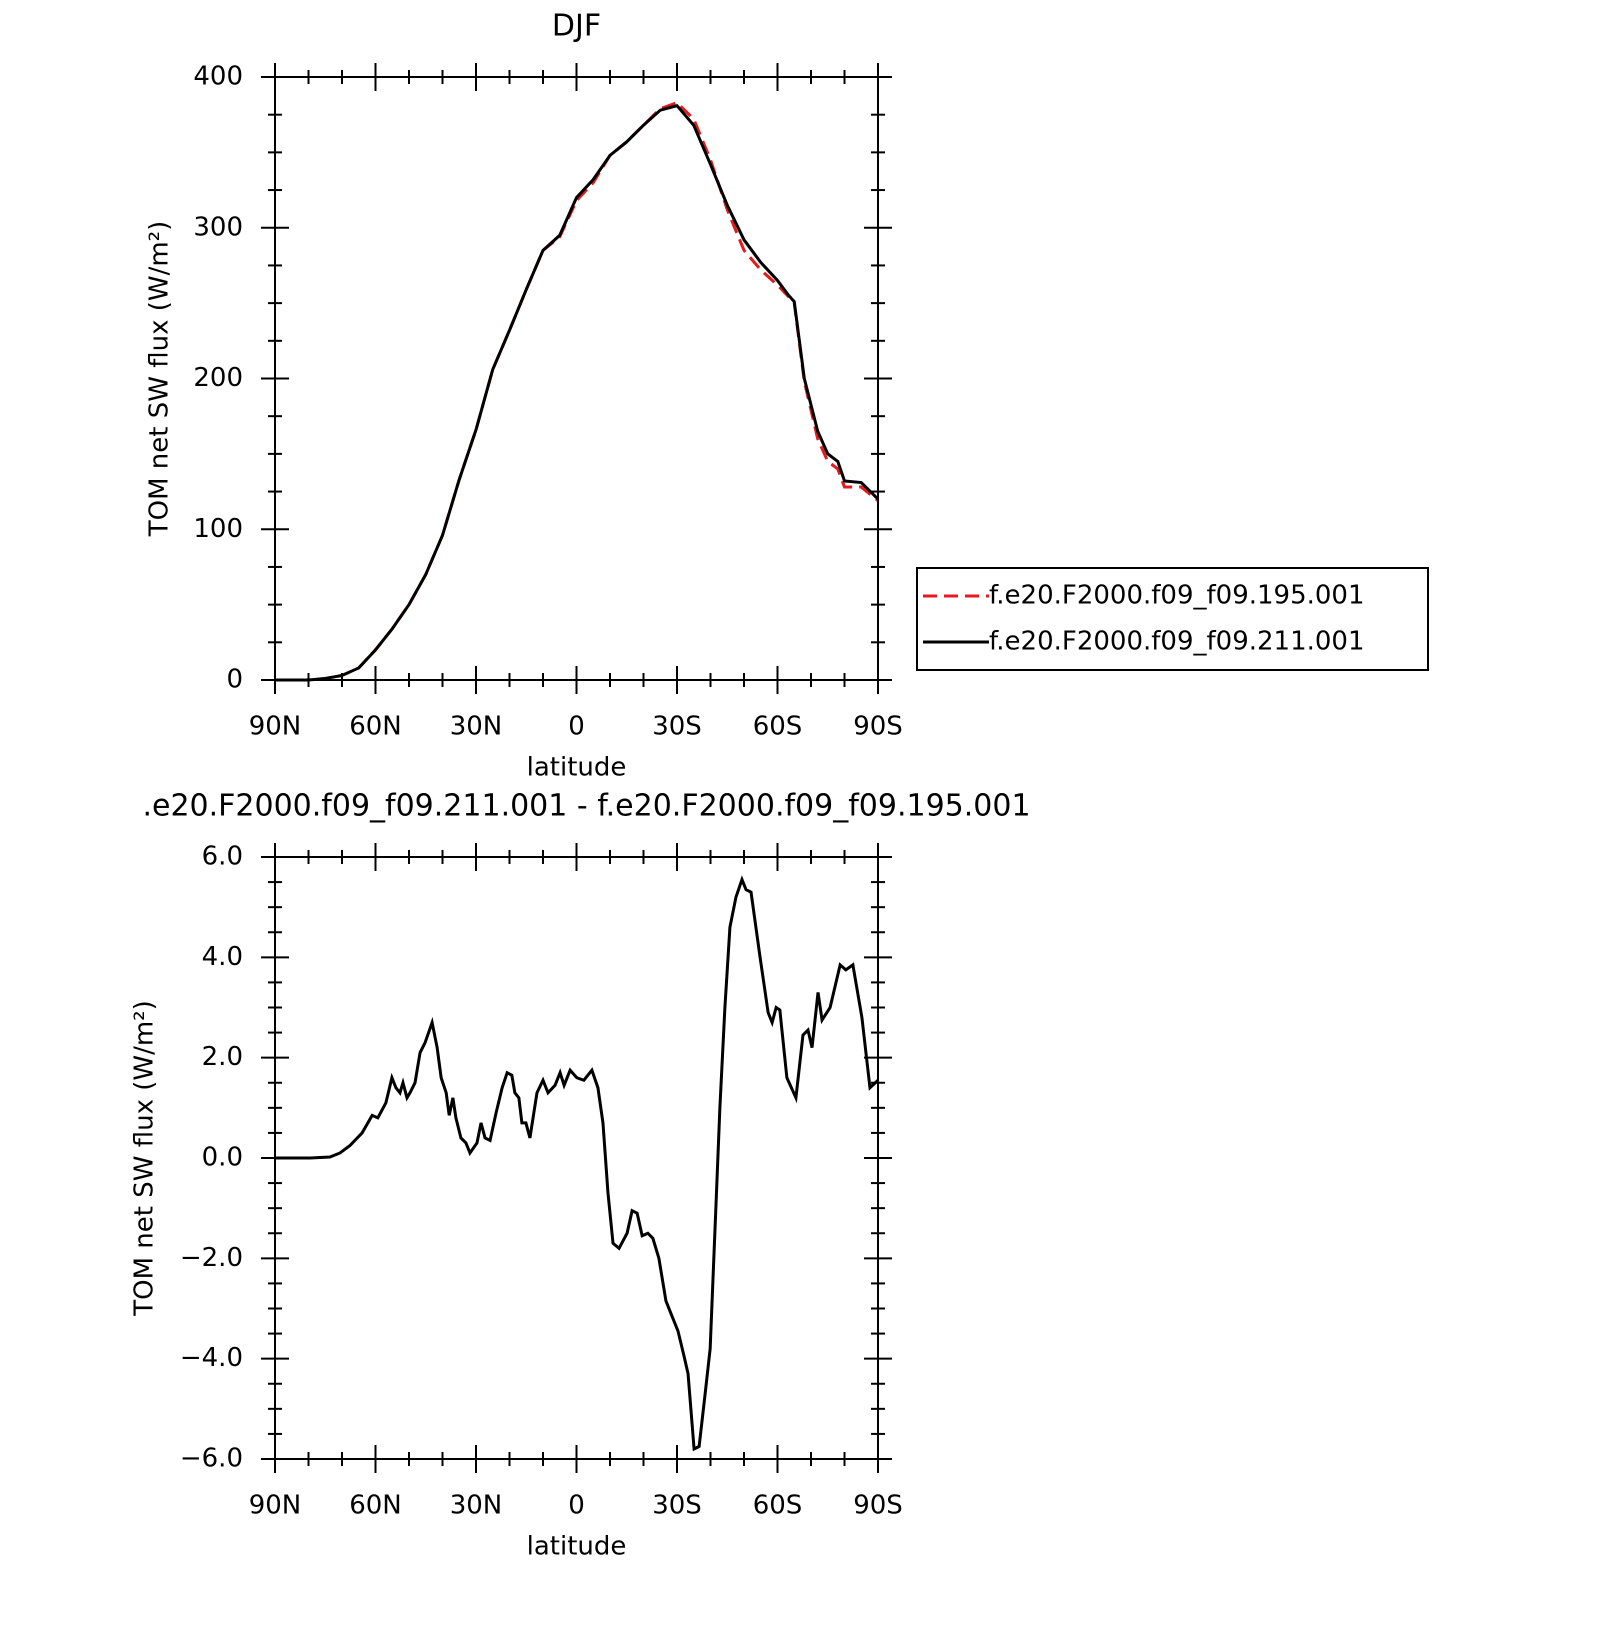 This screenshot has height=1641, width=1602. I want to click on legend-label: f.e20.F2000.f09_f09.195.001, so click(1177, 596).